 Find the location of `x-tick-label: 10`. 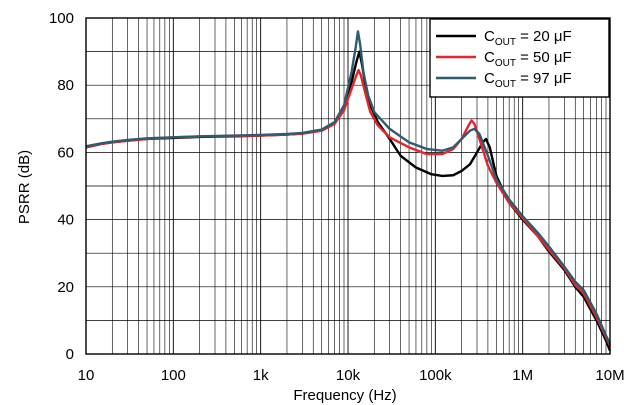

x-tick-label: 10 is located at coordinates (86, 375).